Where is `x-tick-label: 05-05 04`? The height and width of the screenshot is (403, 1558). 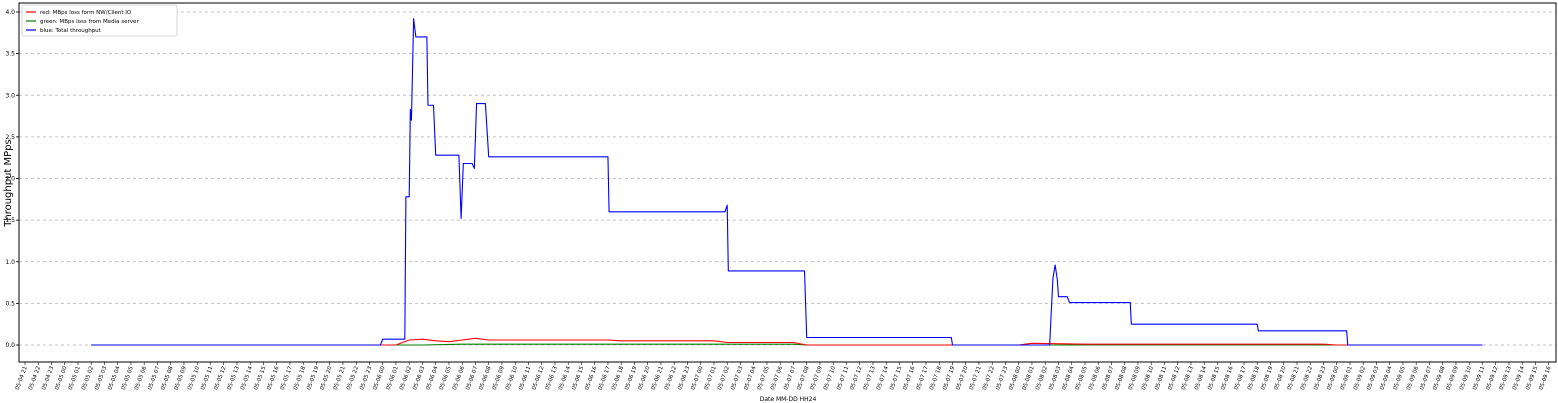
x-tick-label: 05-05 04 is located at coordinates (114, 378).